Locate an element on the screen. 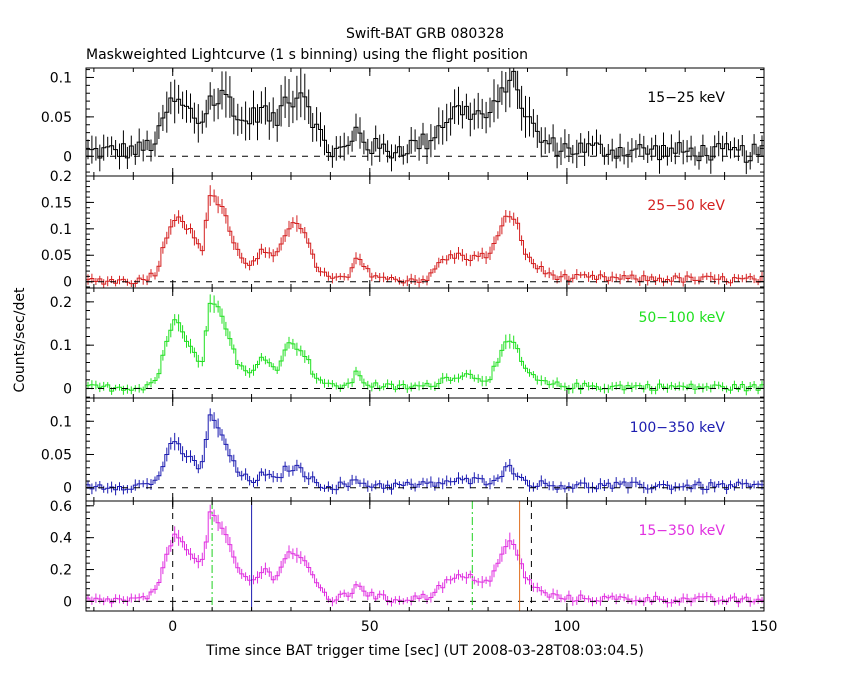  band-label: 25−50 keV is located at coordinates (686, 206).